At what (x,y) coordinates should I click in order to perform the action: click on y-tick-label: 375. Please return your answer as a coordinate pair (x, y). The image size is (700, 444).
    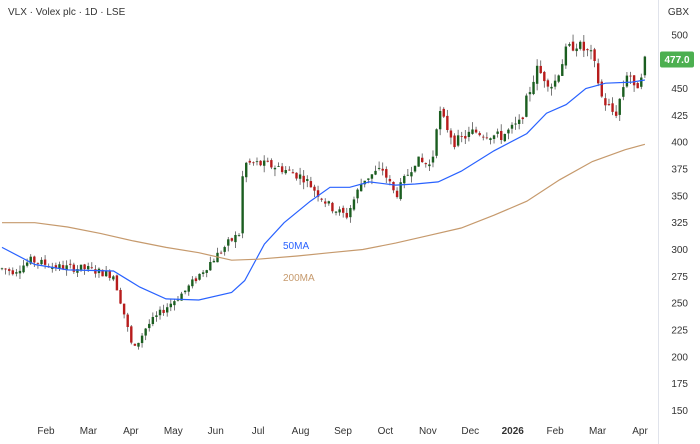
    Looking at the image, I should click on (679, 170).